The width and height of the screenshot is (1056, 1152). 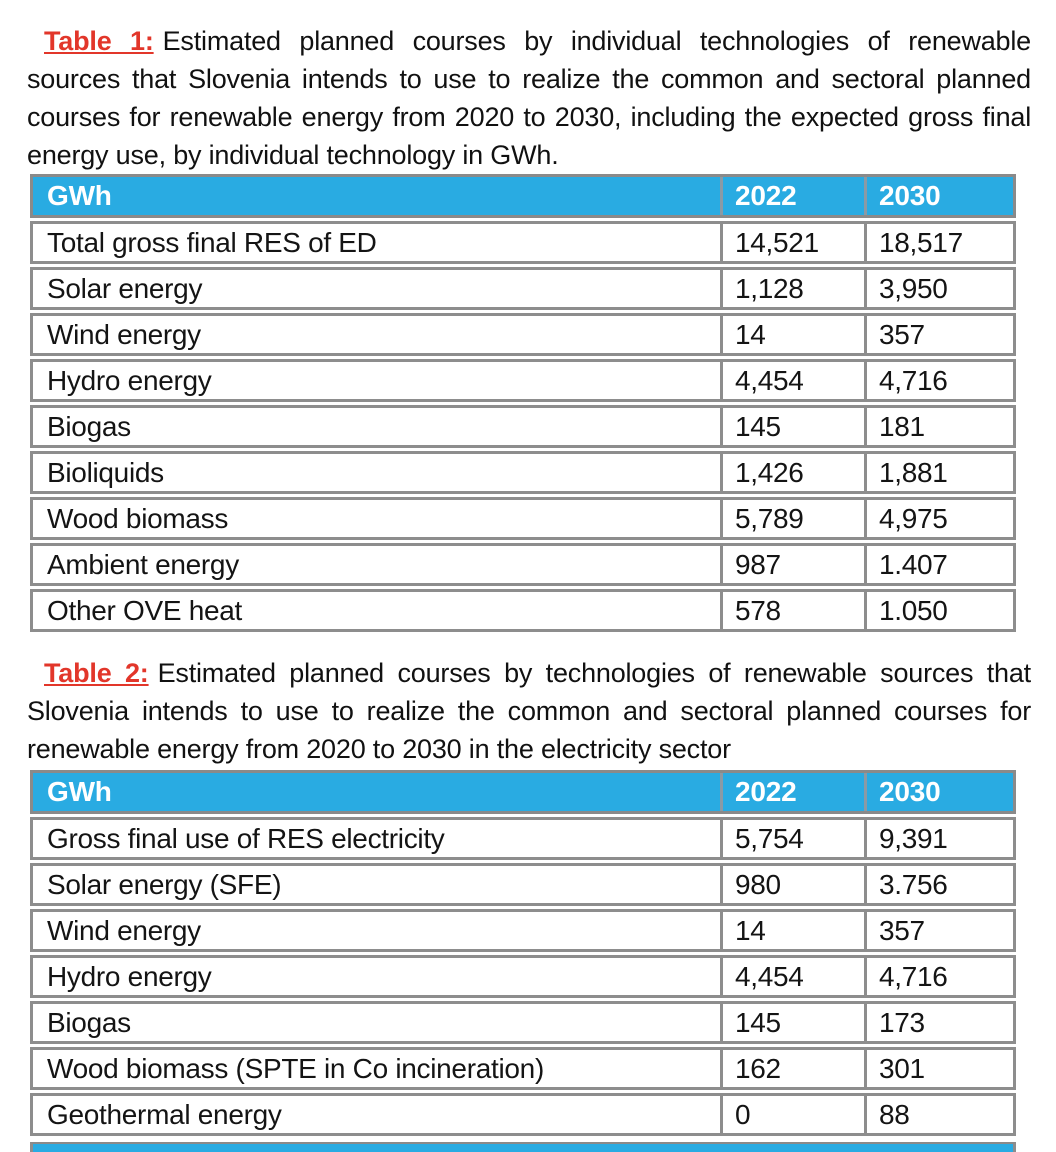 What do you see at coordinates (99, 41) in the screenshot?
I see `table-1-caption-label: Table 1:` at bounding box center [99, 41].